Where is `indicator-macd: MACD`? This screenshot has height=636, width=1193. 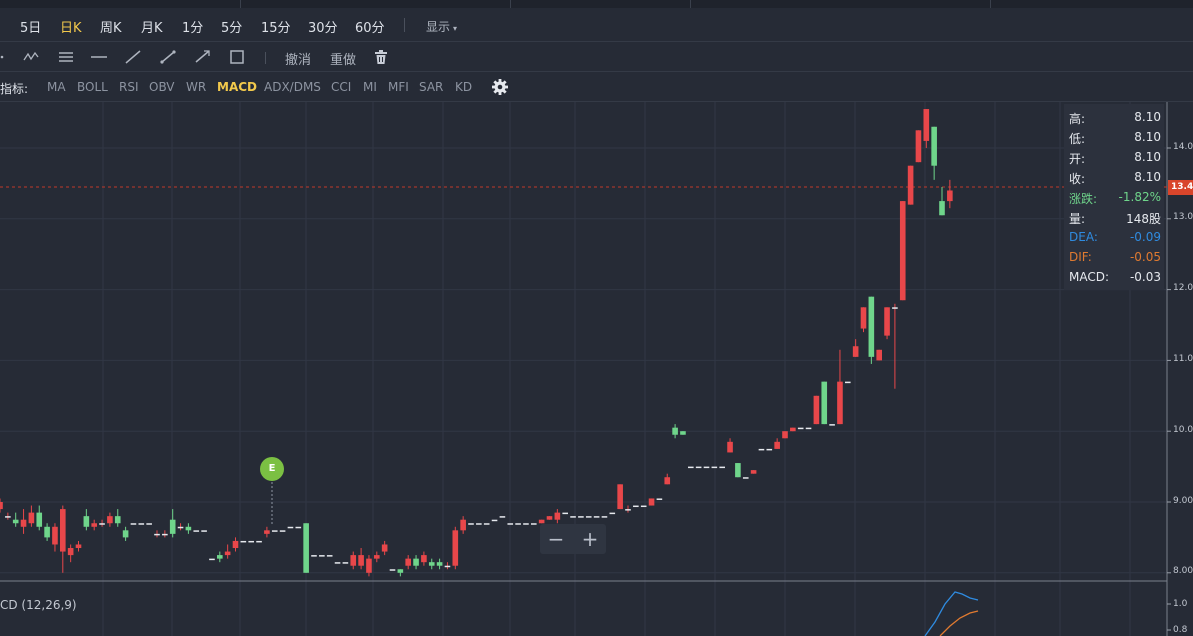
indicator-macd: MACD is located at coordinates (237, 87).